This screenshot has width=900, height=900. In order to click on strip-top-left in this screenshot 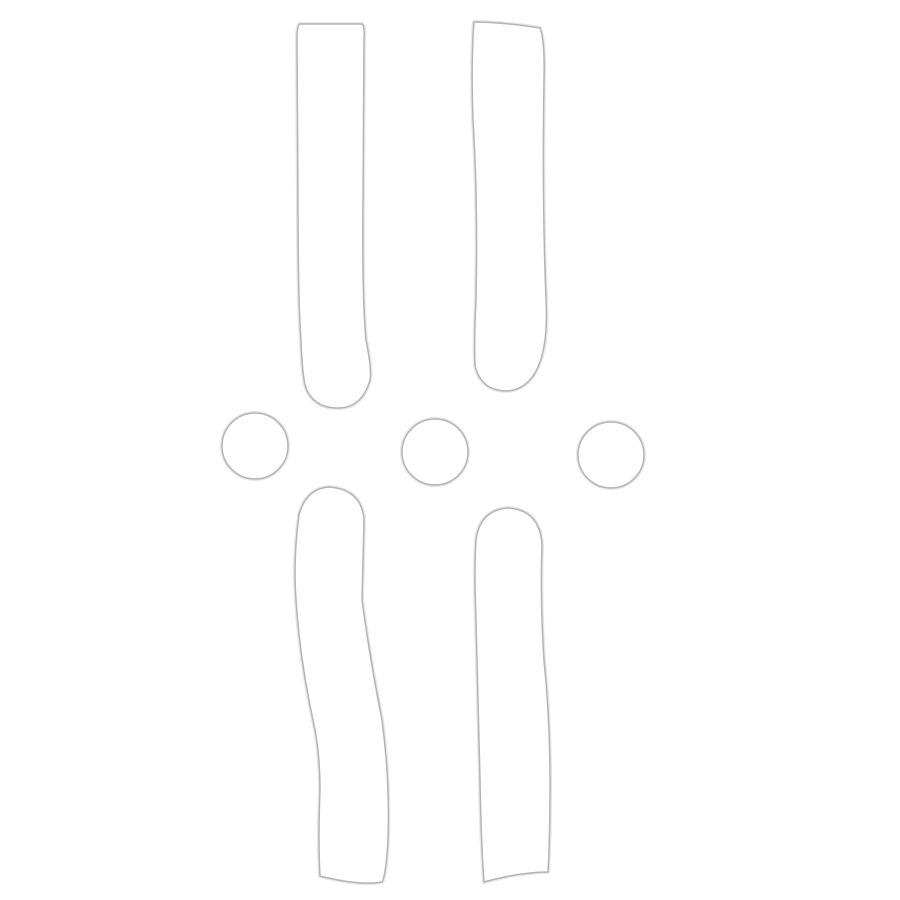, I will do `click(334, 216)`.